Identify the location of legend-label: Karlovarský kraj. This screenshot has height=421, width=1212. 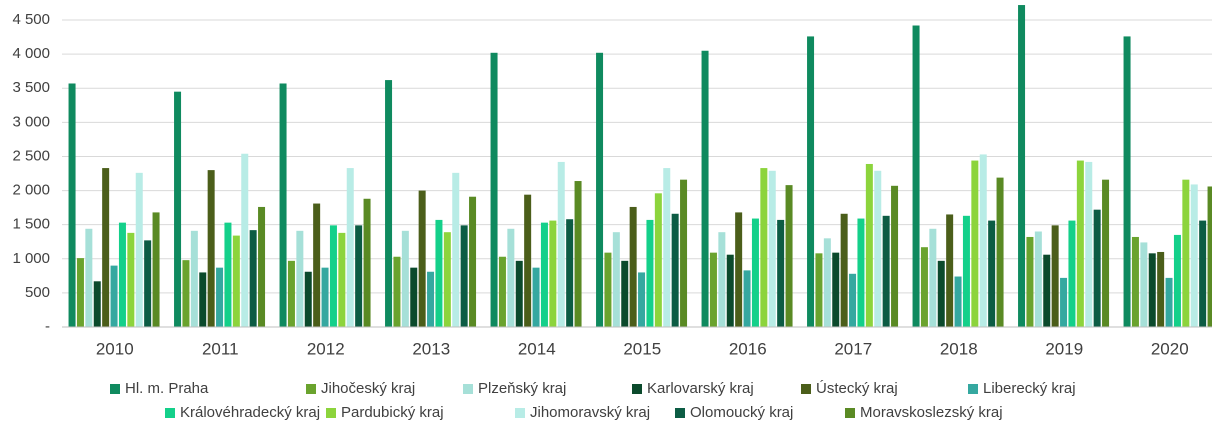
(700, 388).